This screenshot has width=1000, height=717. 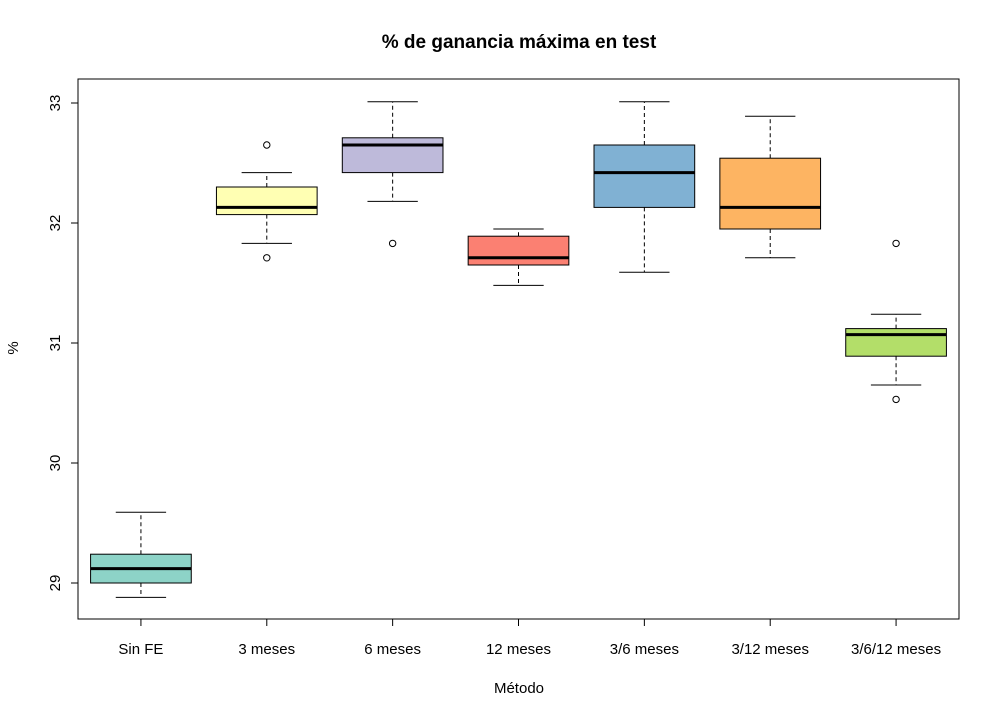 I want to click on x-tick-label: 6 meses, so click(x=392, y=649).